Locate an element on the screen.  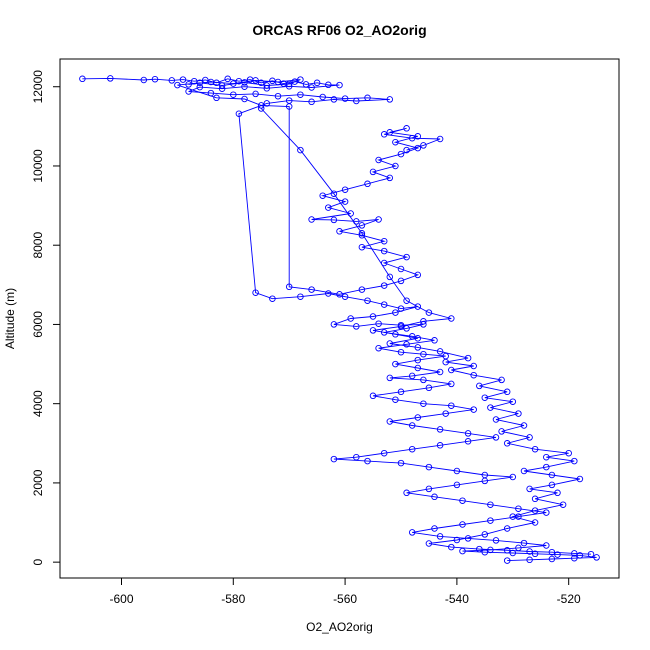
y-tick-label: 0 is located at coordinates (38, 561).